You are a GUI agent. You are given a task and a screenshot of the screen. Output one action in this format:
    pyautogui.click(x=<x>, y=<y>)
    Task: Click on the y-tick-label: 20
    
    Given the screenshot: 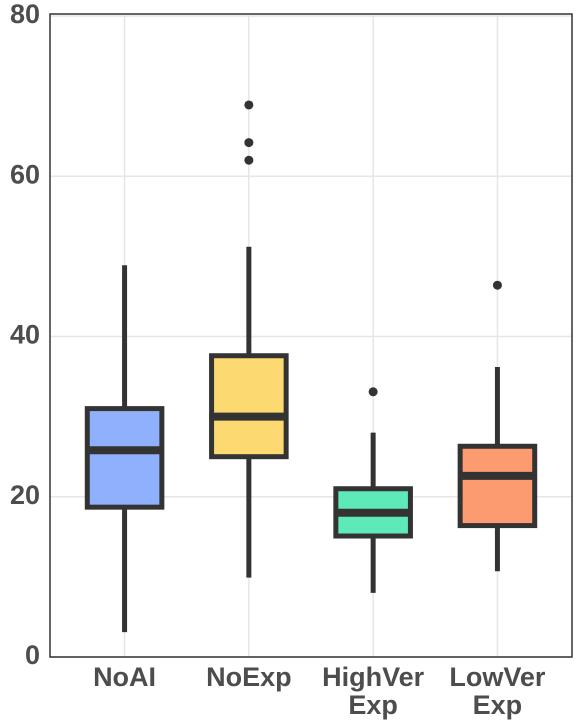 What is the action you would take?
    pyautogui.click(x=25, y=495)
    